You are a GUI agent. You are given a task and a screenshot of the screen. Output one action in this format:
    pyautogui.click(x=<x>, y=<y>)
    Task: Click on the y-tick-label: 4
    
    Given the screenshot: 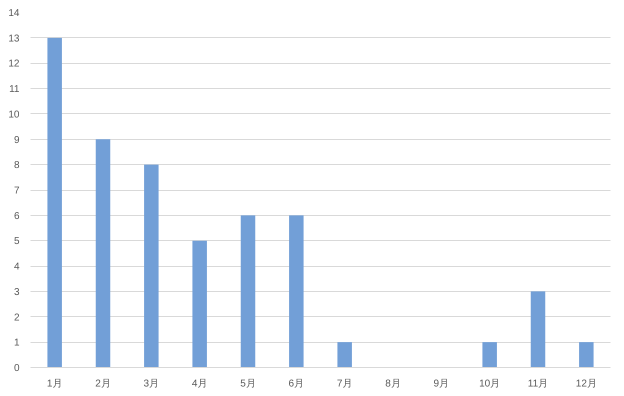 What is the action you would take?
    pyautogui.click(x=17, y=267)
    